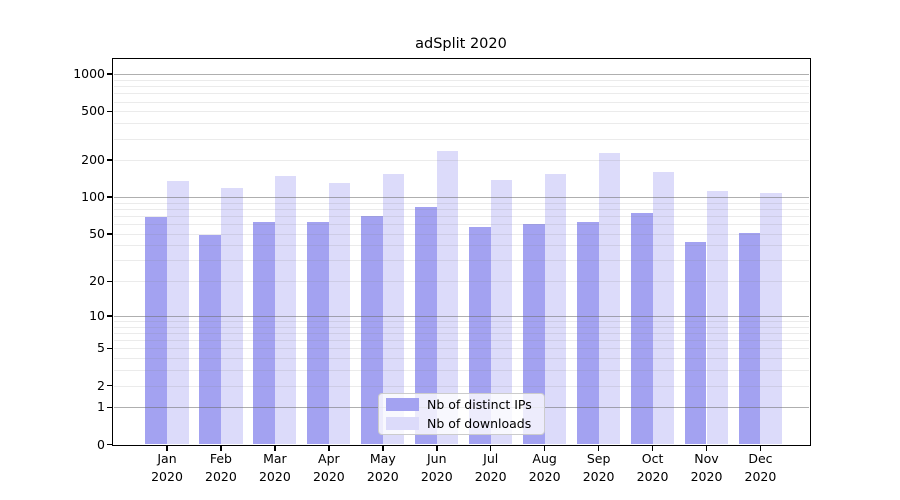 Image resolution: width=900 pixels, height=500 pixels. What do you see at coordinates (760, 467) in the screenshot?
I see `x-axis-tick-label: Dec 2020` at bounding box center [760, 467].